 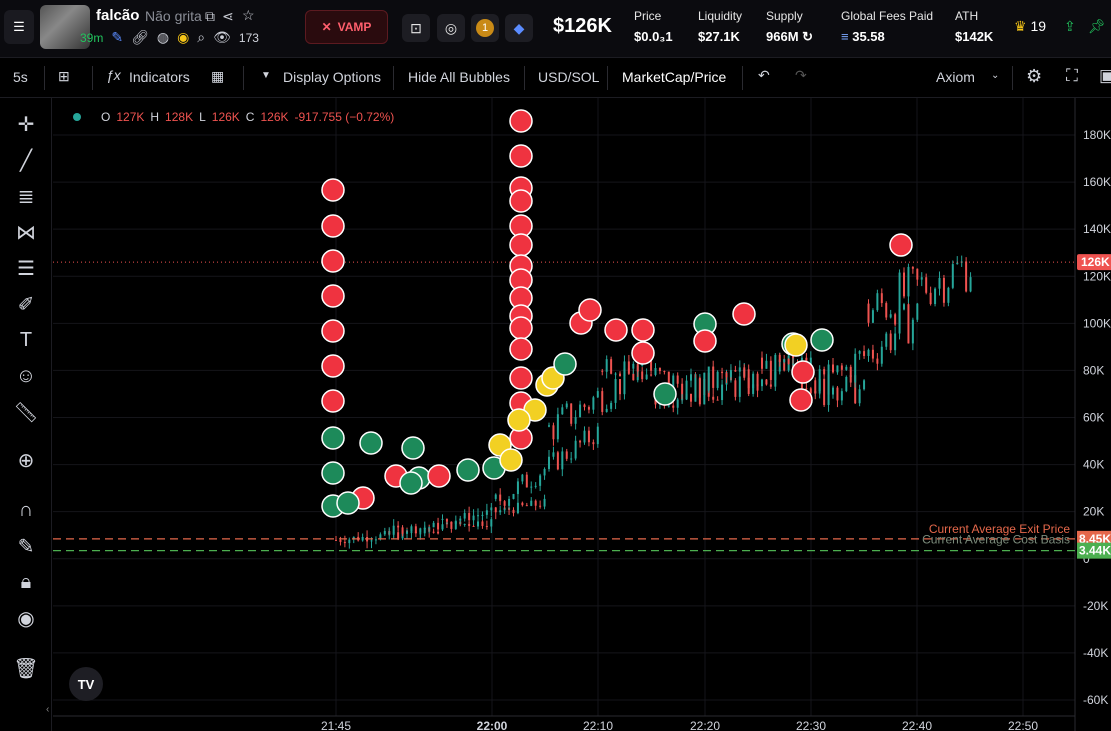 What do you see at coordinates (808, 36) in the screenshot?
I see `refresh-icon: ↻` at bounding box center [808, 36].